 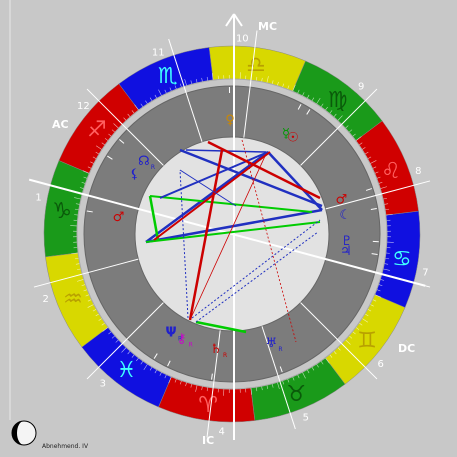 What do you see at coordinates (135, 174) in the screenshot?
I see `planet-lilith-icon: ⚸` at bounding box center [135, 174].